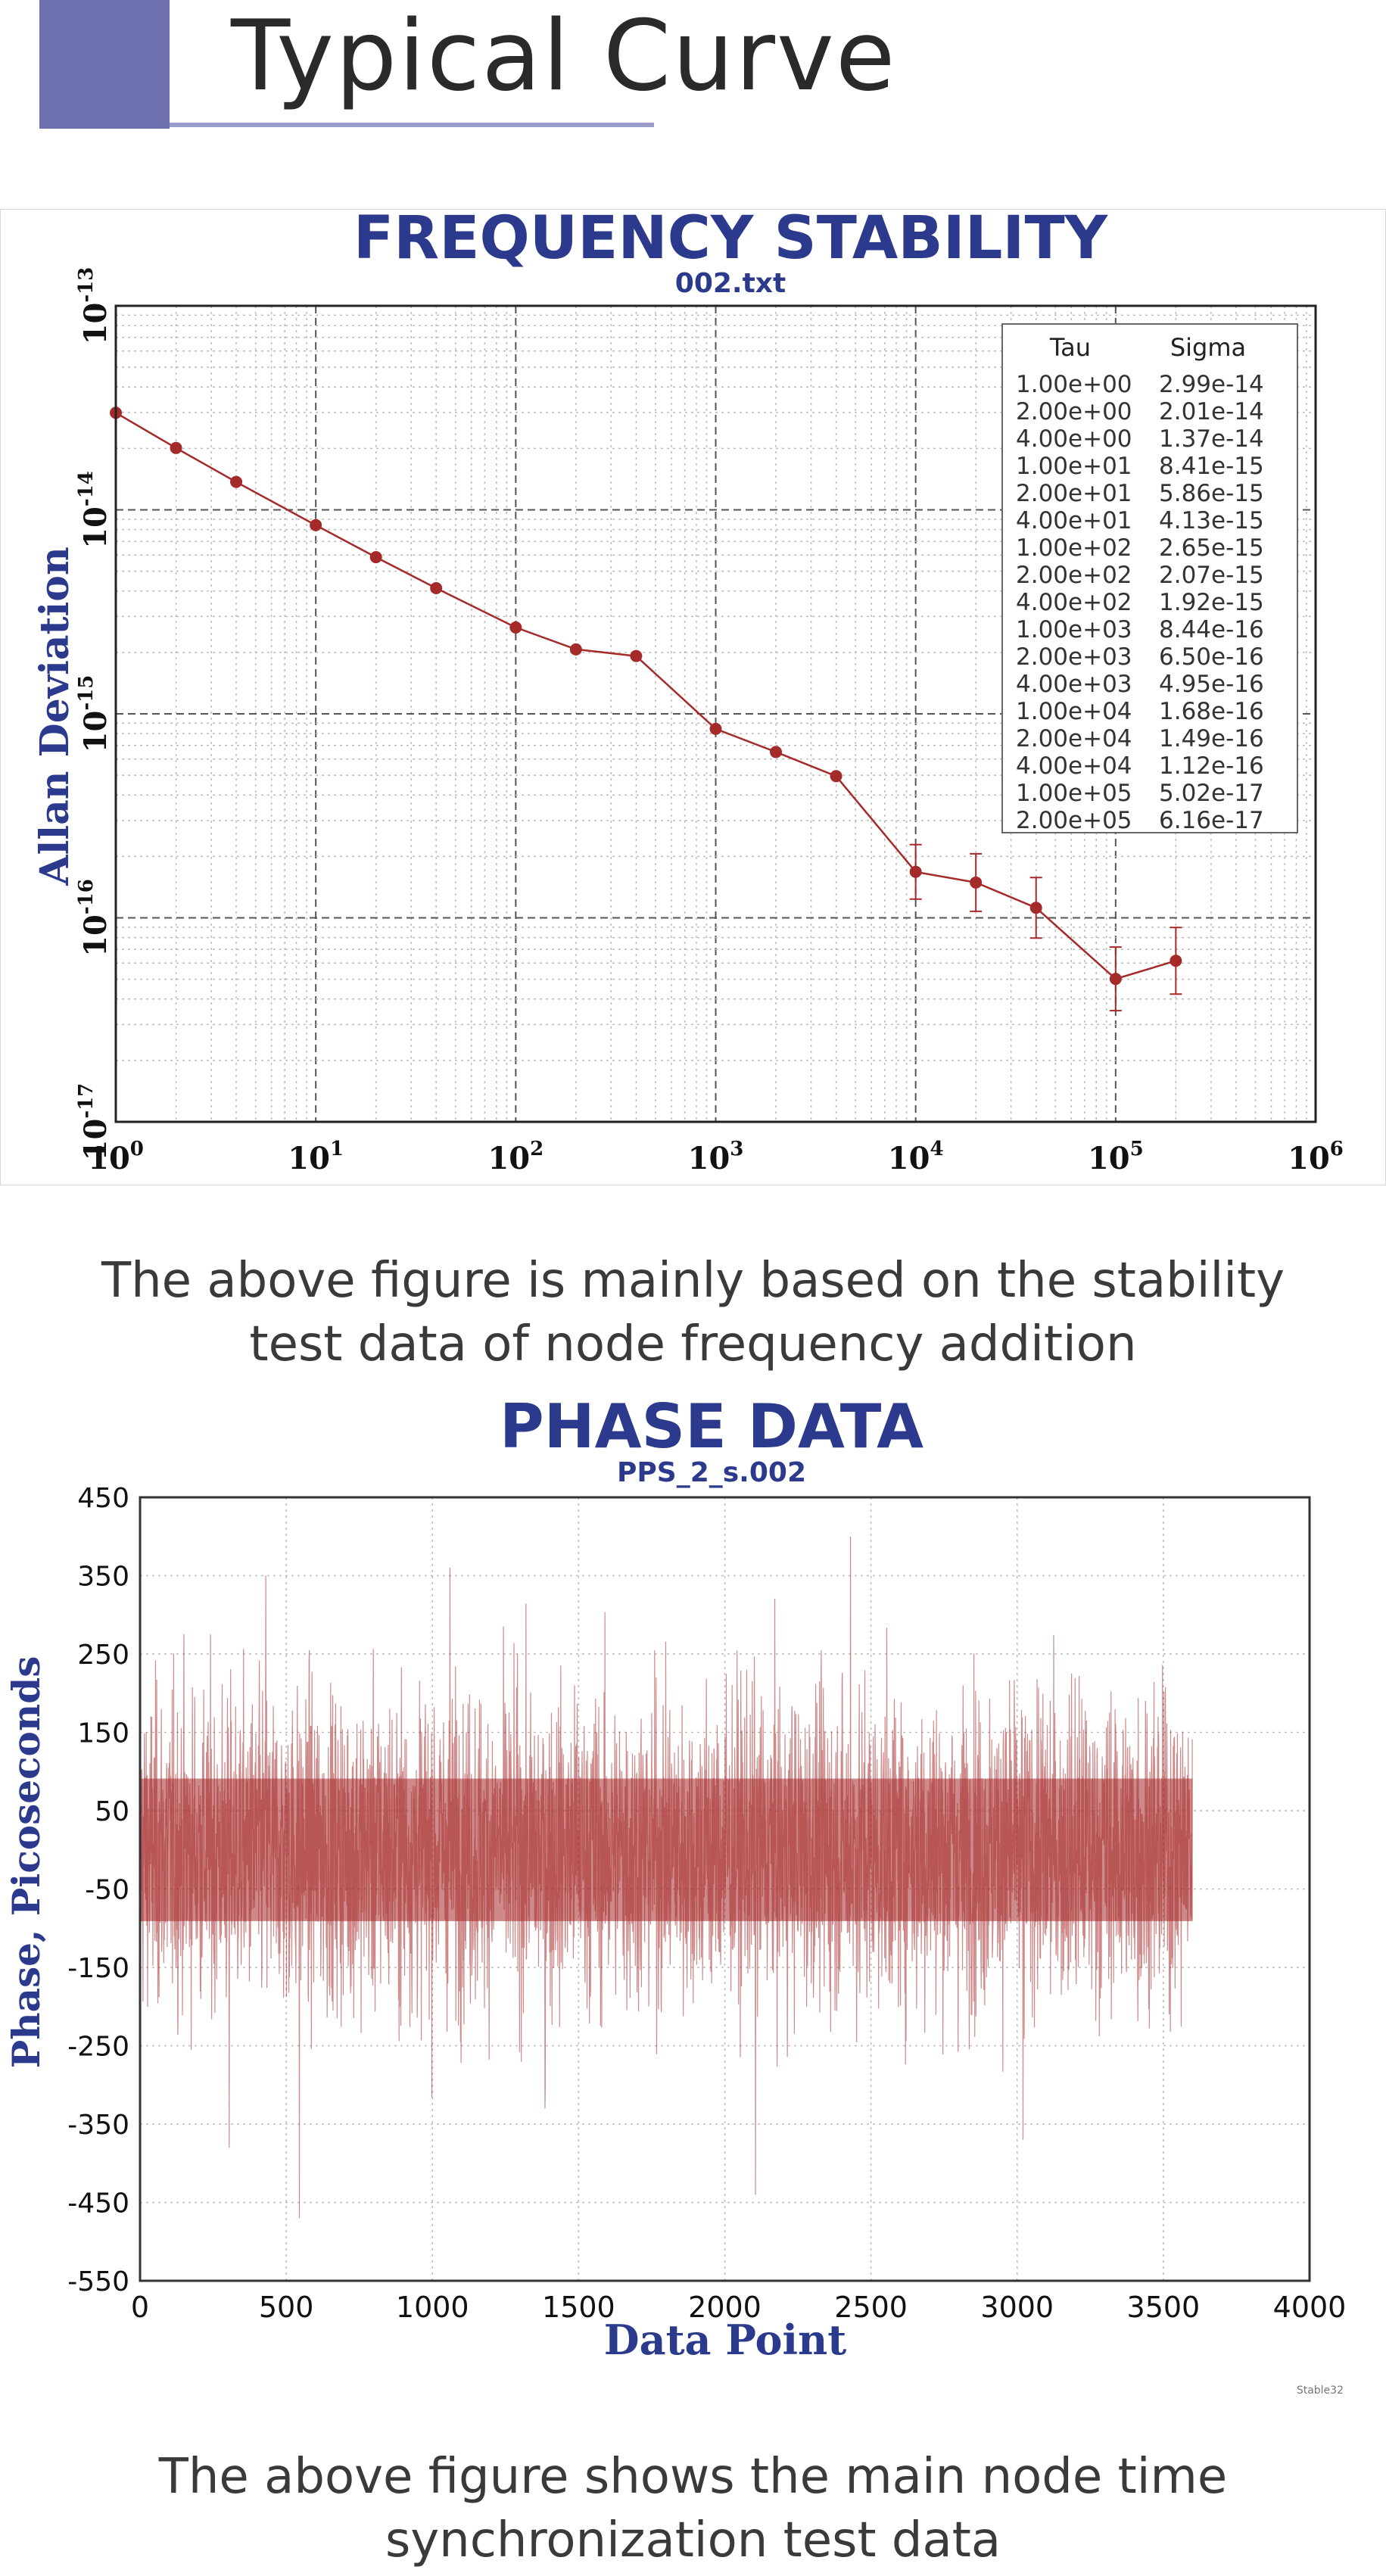 Image resolution: width=1386 pixels, height=2576 pixels. I want to click on table-cell-tau: 1.00e+04, so click(1074, 711).